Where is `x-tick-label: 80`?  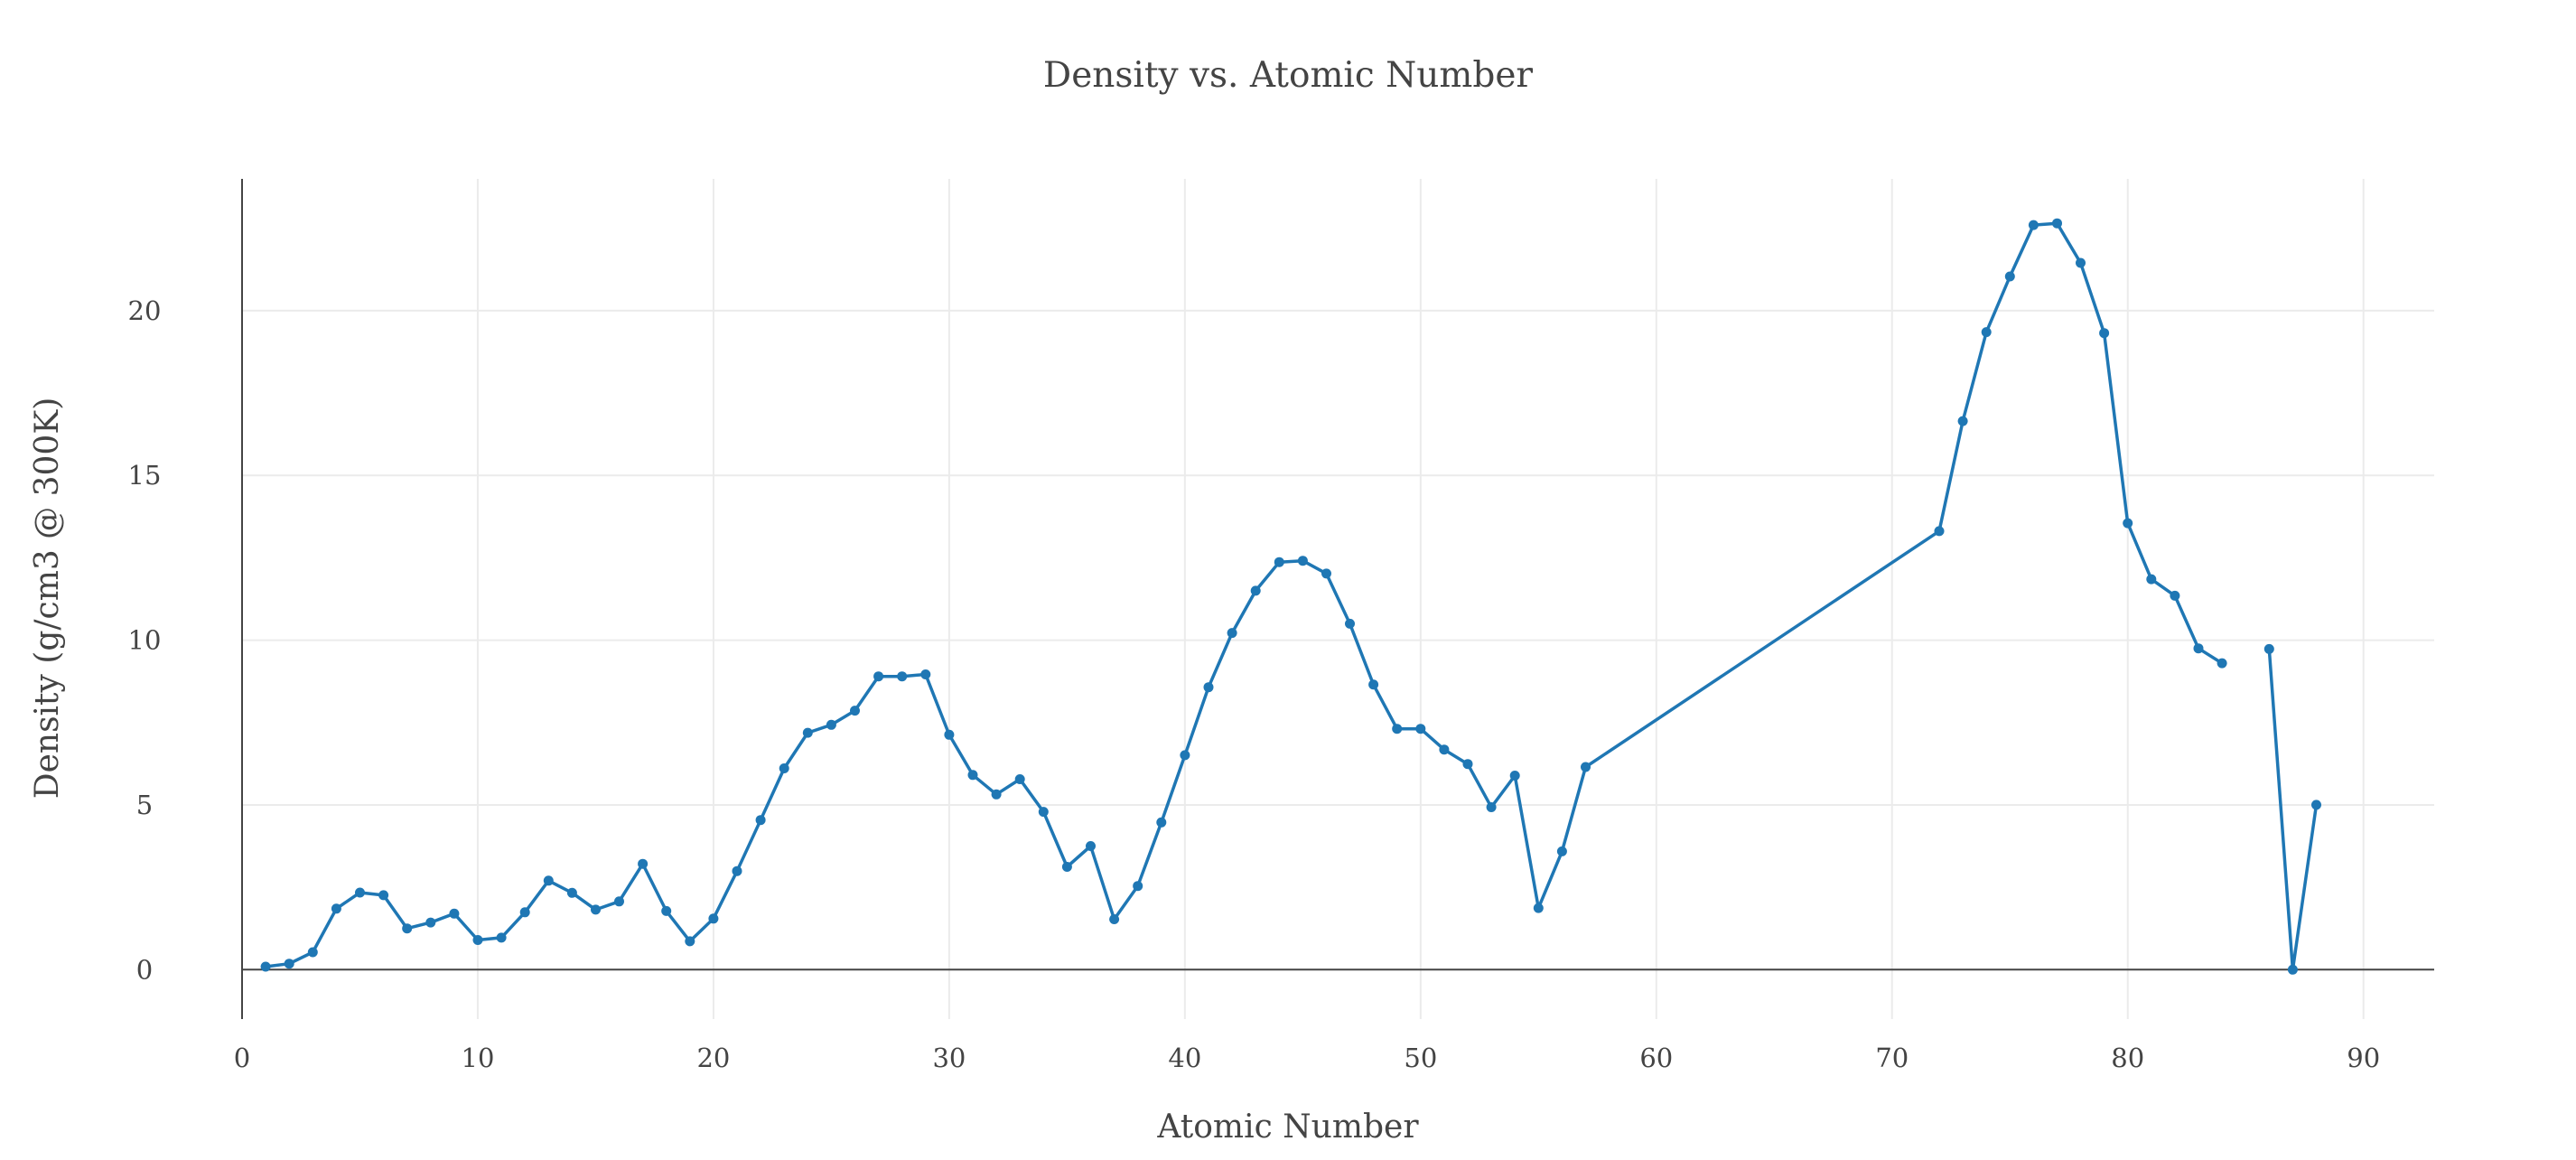 x-tick-label: 80 is located at coordinates (2128, 1058).